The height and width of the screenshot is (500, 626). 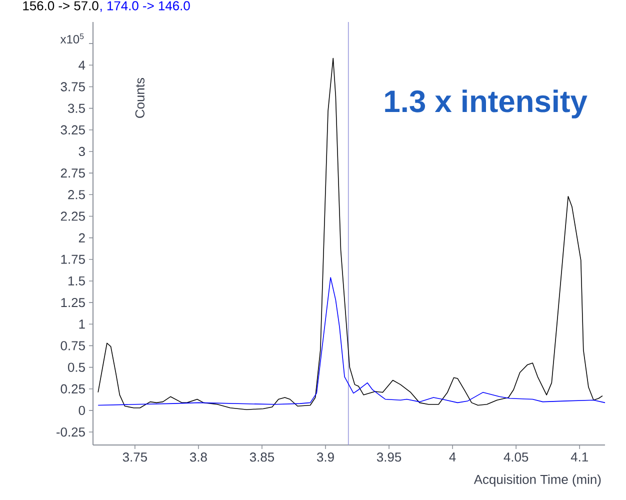 I want to click on y-tick-label: 0.25, so click(x=72, y=389).